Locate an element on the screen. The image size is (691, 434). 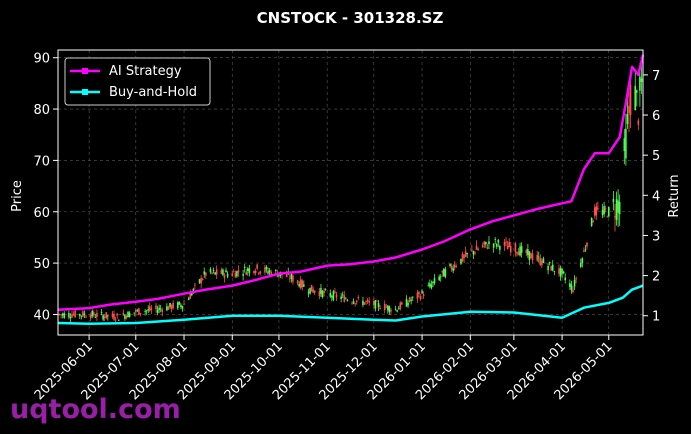
y-axis-right-label: Return is located at coordinates (674, 195).